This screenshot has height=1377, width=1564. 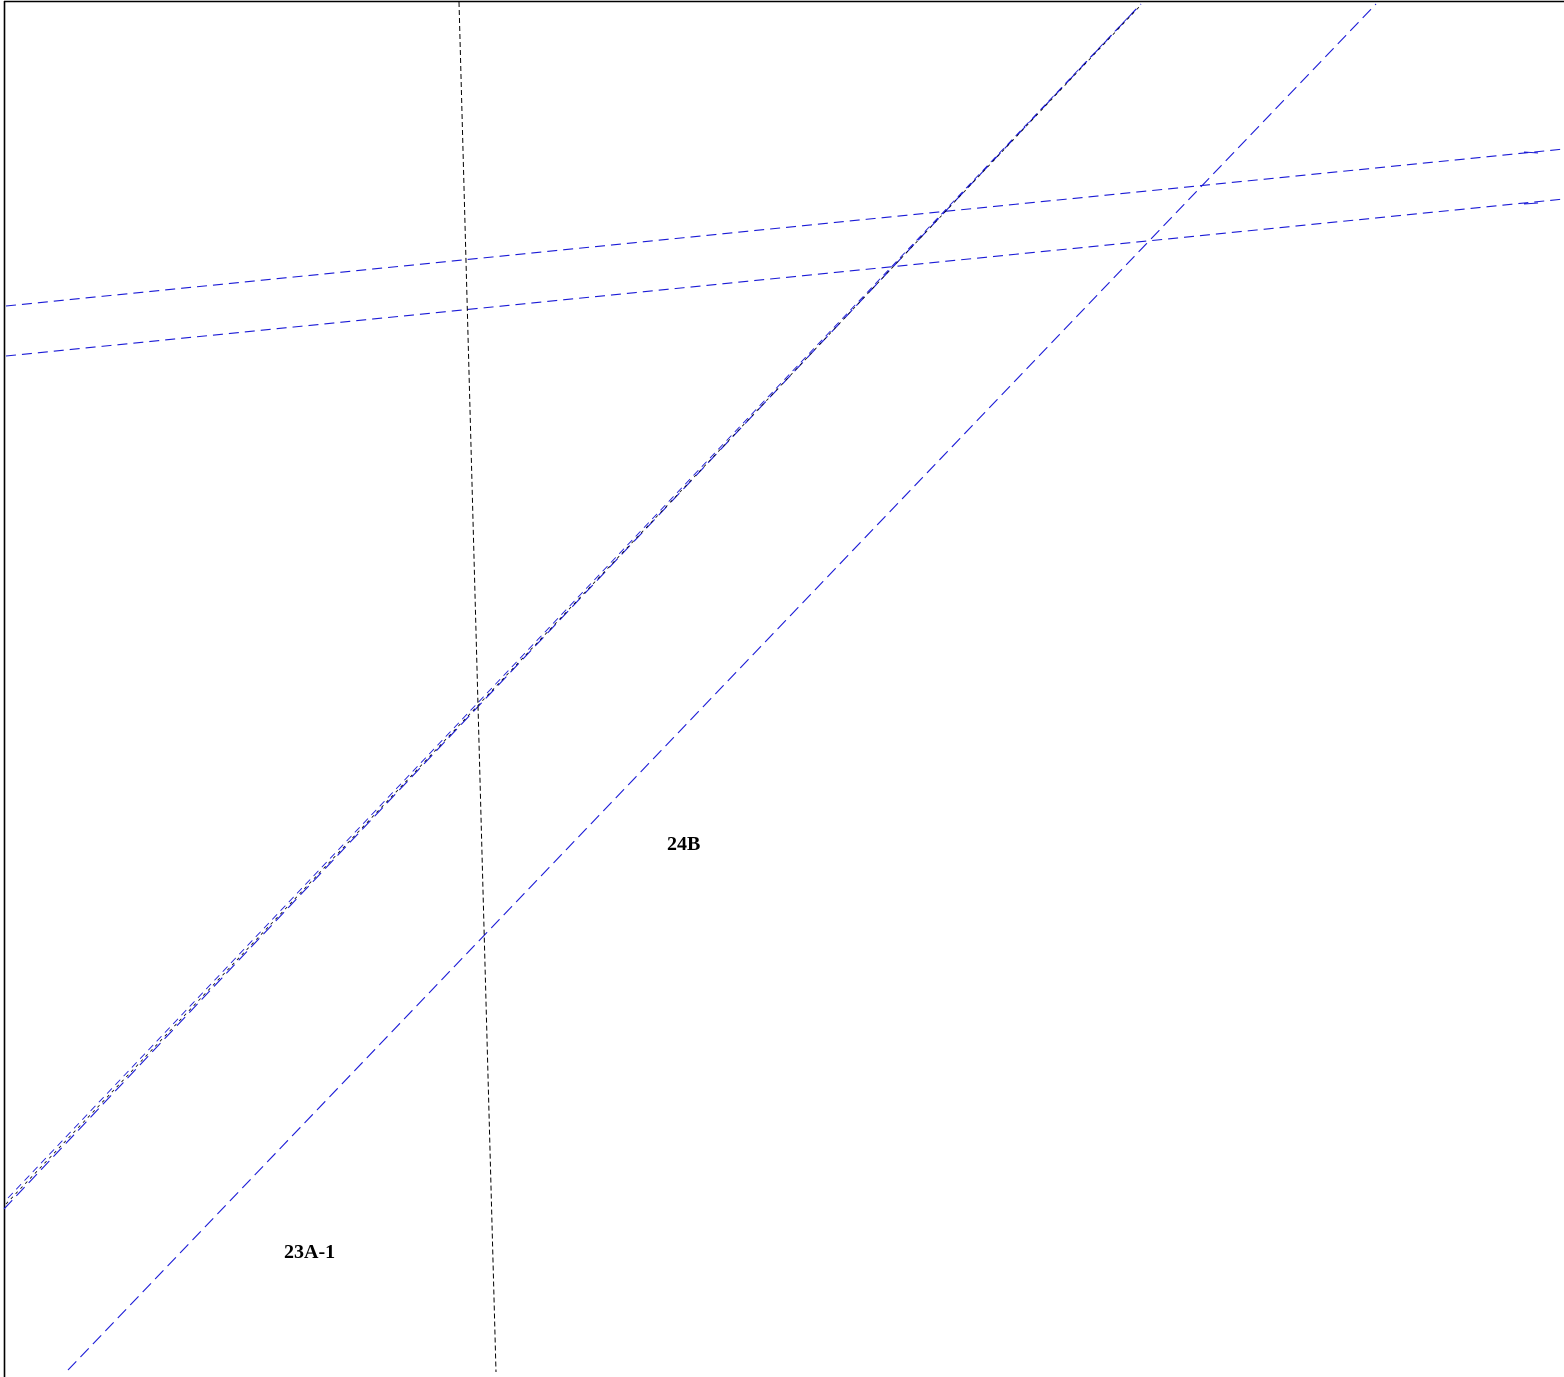 What do you see at coordinates (1531, 152) in the screenshot?
I see `boundary-tick-upper` at bounding box center [1531, 152].